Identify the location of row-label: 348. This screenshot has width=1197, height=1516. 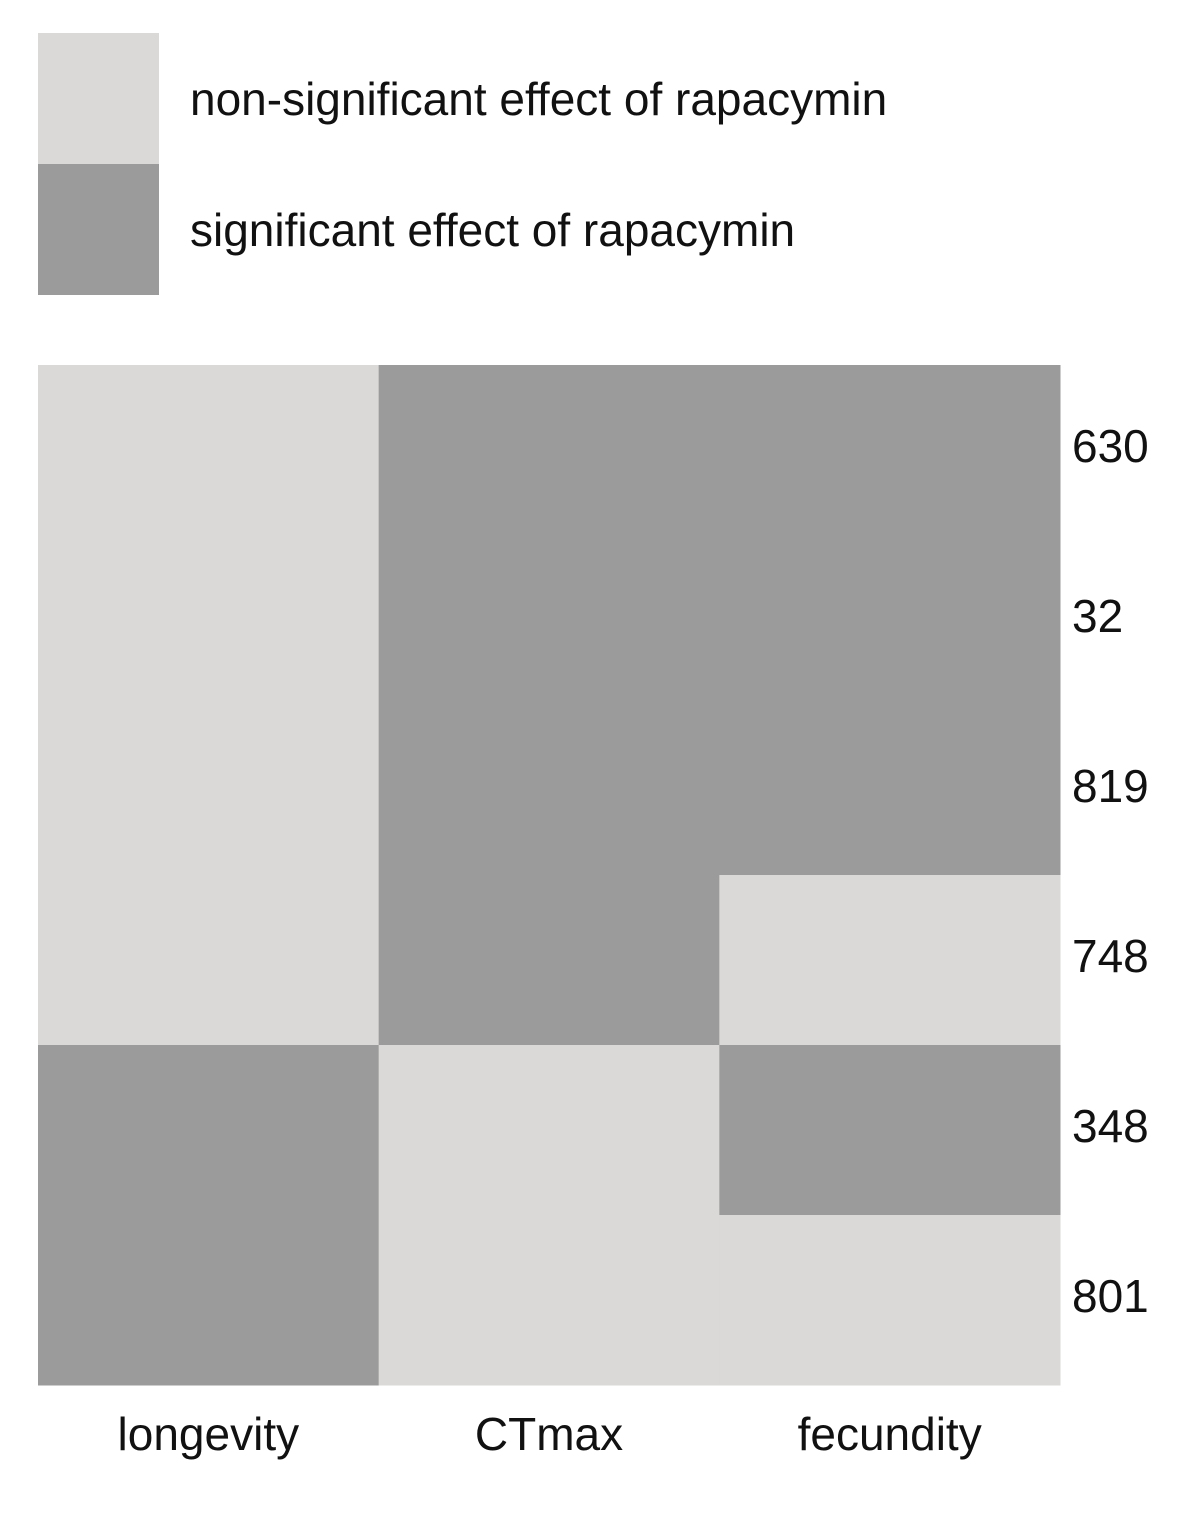
(1110, 1126).